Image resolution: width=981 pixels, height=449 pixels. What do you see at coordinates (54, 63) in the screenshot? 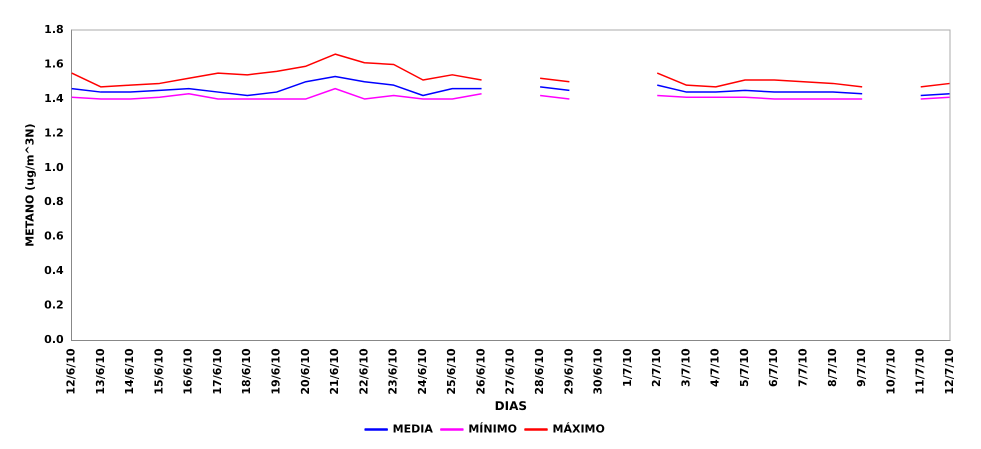
I see `y-tick-label: 1.6` at bounding box center [54, 63].